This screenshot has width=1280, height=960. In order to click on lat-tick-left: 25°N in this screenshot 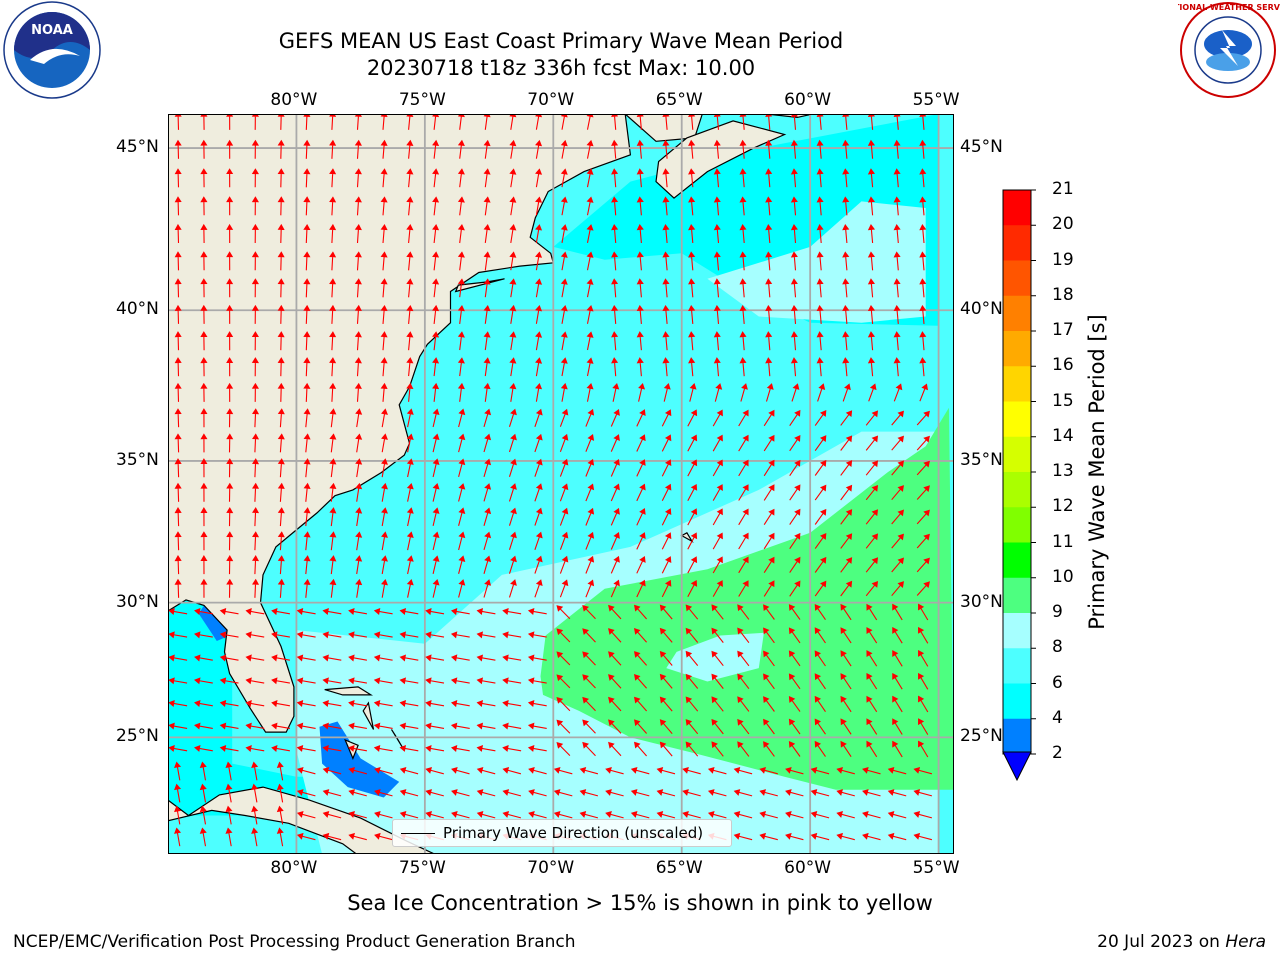, I will do `click(137, 736)`.